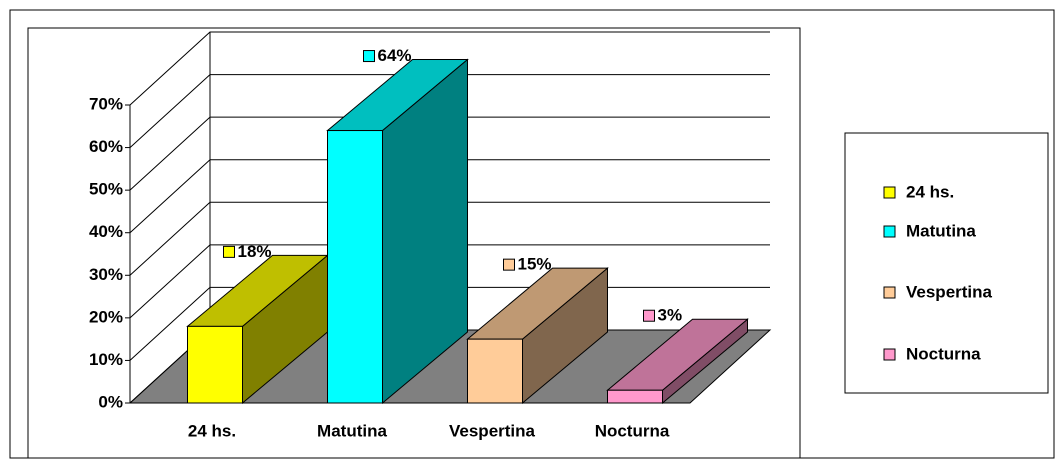  Describe the element at coordinates (535, 264) in the screenshot. I see `value-label: 15%` at that location.